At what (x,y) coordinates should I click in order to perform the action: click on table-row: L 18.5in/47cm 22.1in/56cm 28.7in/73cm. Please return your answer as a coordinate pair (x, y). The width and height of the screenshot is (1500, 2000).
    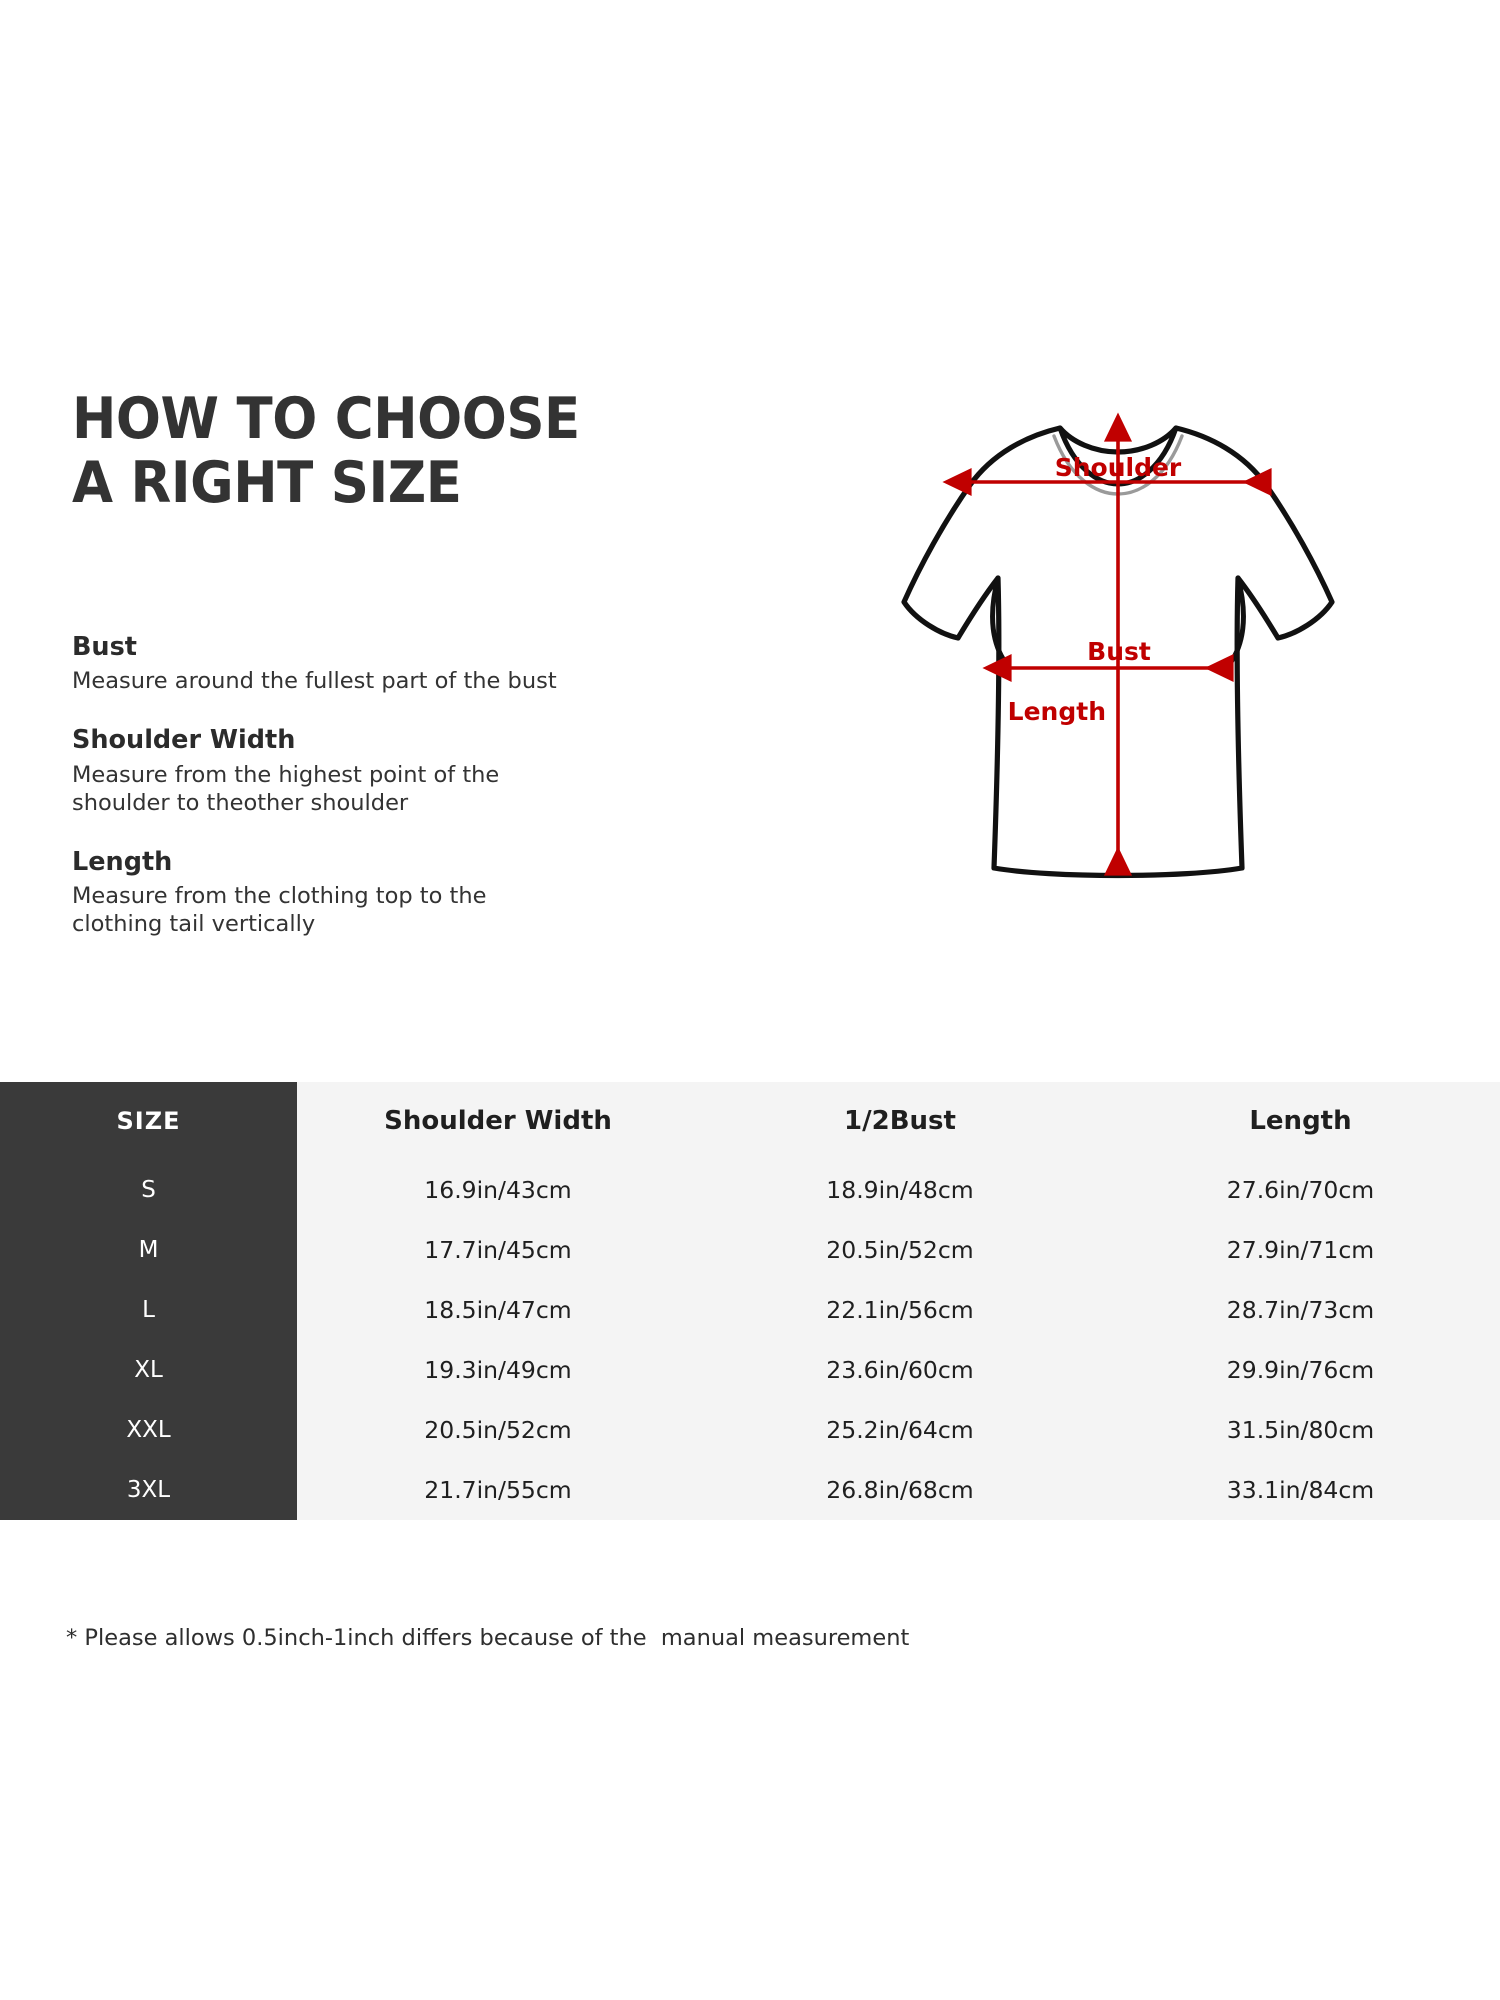
    Looking at the image, I should click on (750, 1310).